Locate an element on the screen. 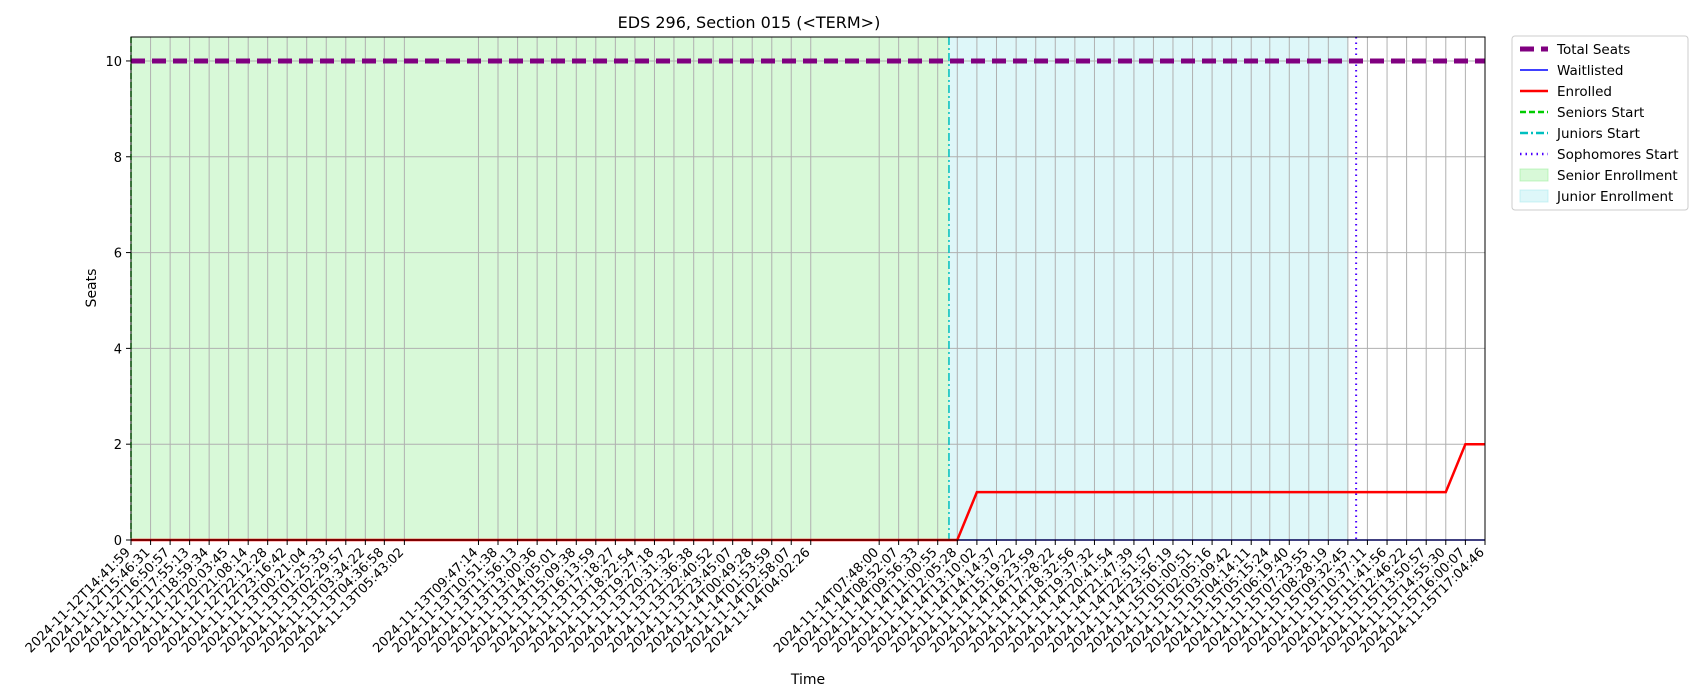  legend-box is located at coordinates (1600, 123).